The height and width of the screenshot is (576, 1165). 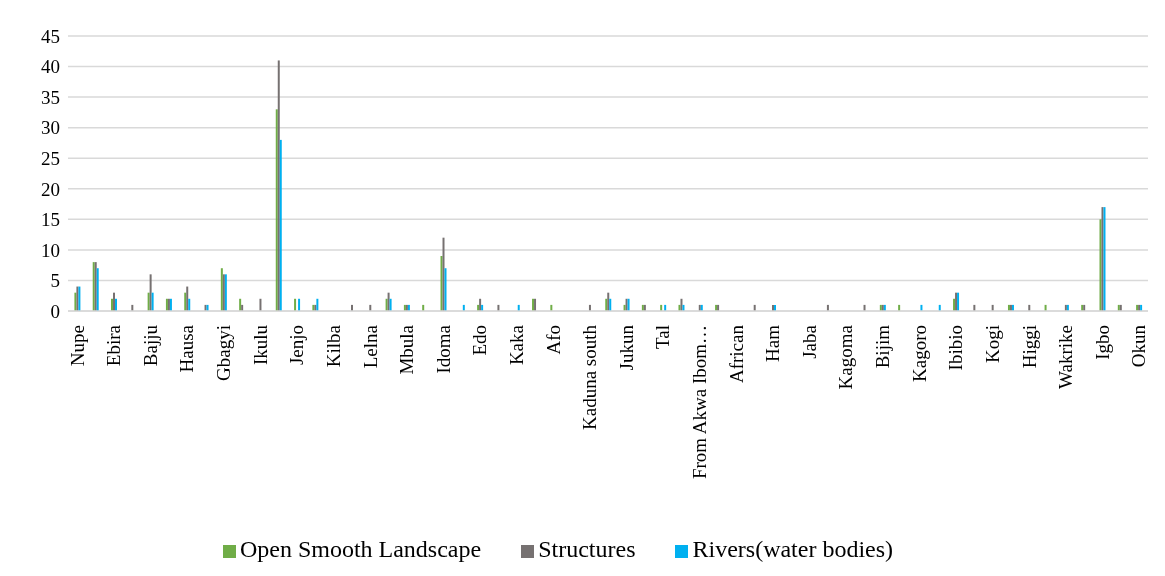 I want to click on x-tick-label: Higgi, so click(x=1029, y=347).